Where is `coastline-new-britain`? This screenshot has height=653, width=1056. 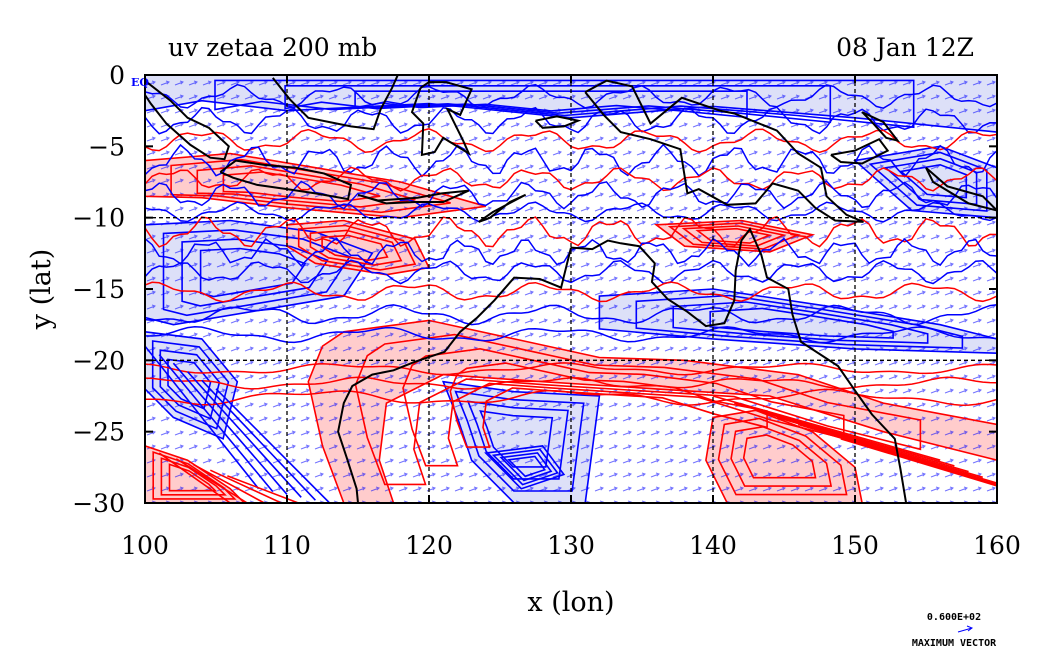
coastline-new-britain is located at coordinates (860, 151).